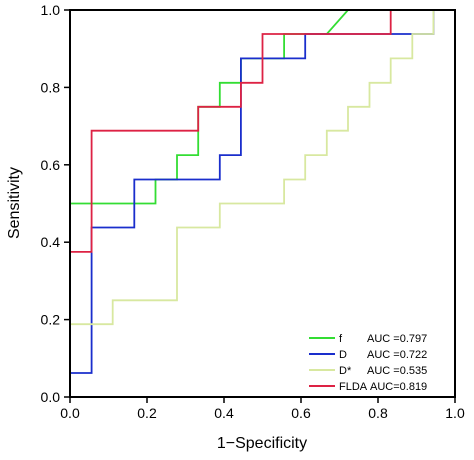 The height and width of the screenshot is (460, 474). What do you see at coordinates (341, 339) in the screenshot?
I see `legend-series-name: f` at bounding box center [341, 339].